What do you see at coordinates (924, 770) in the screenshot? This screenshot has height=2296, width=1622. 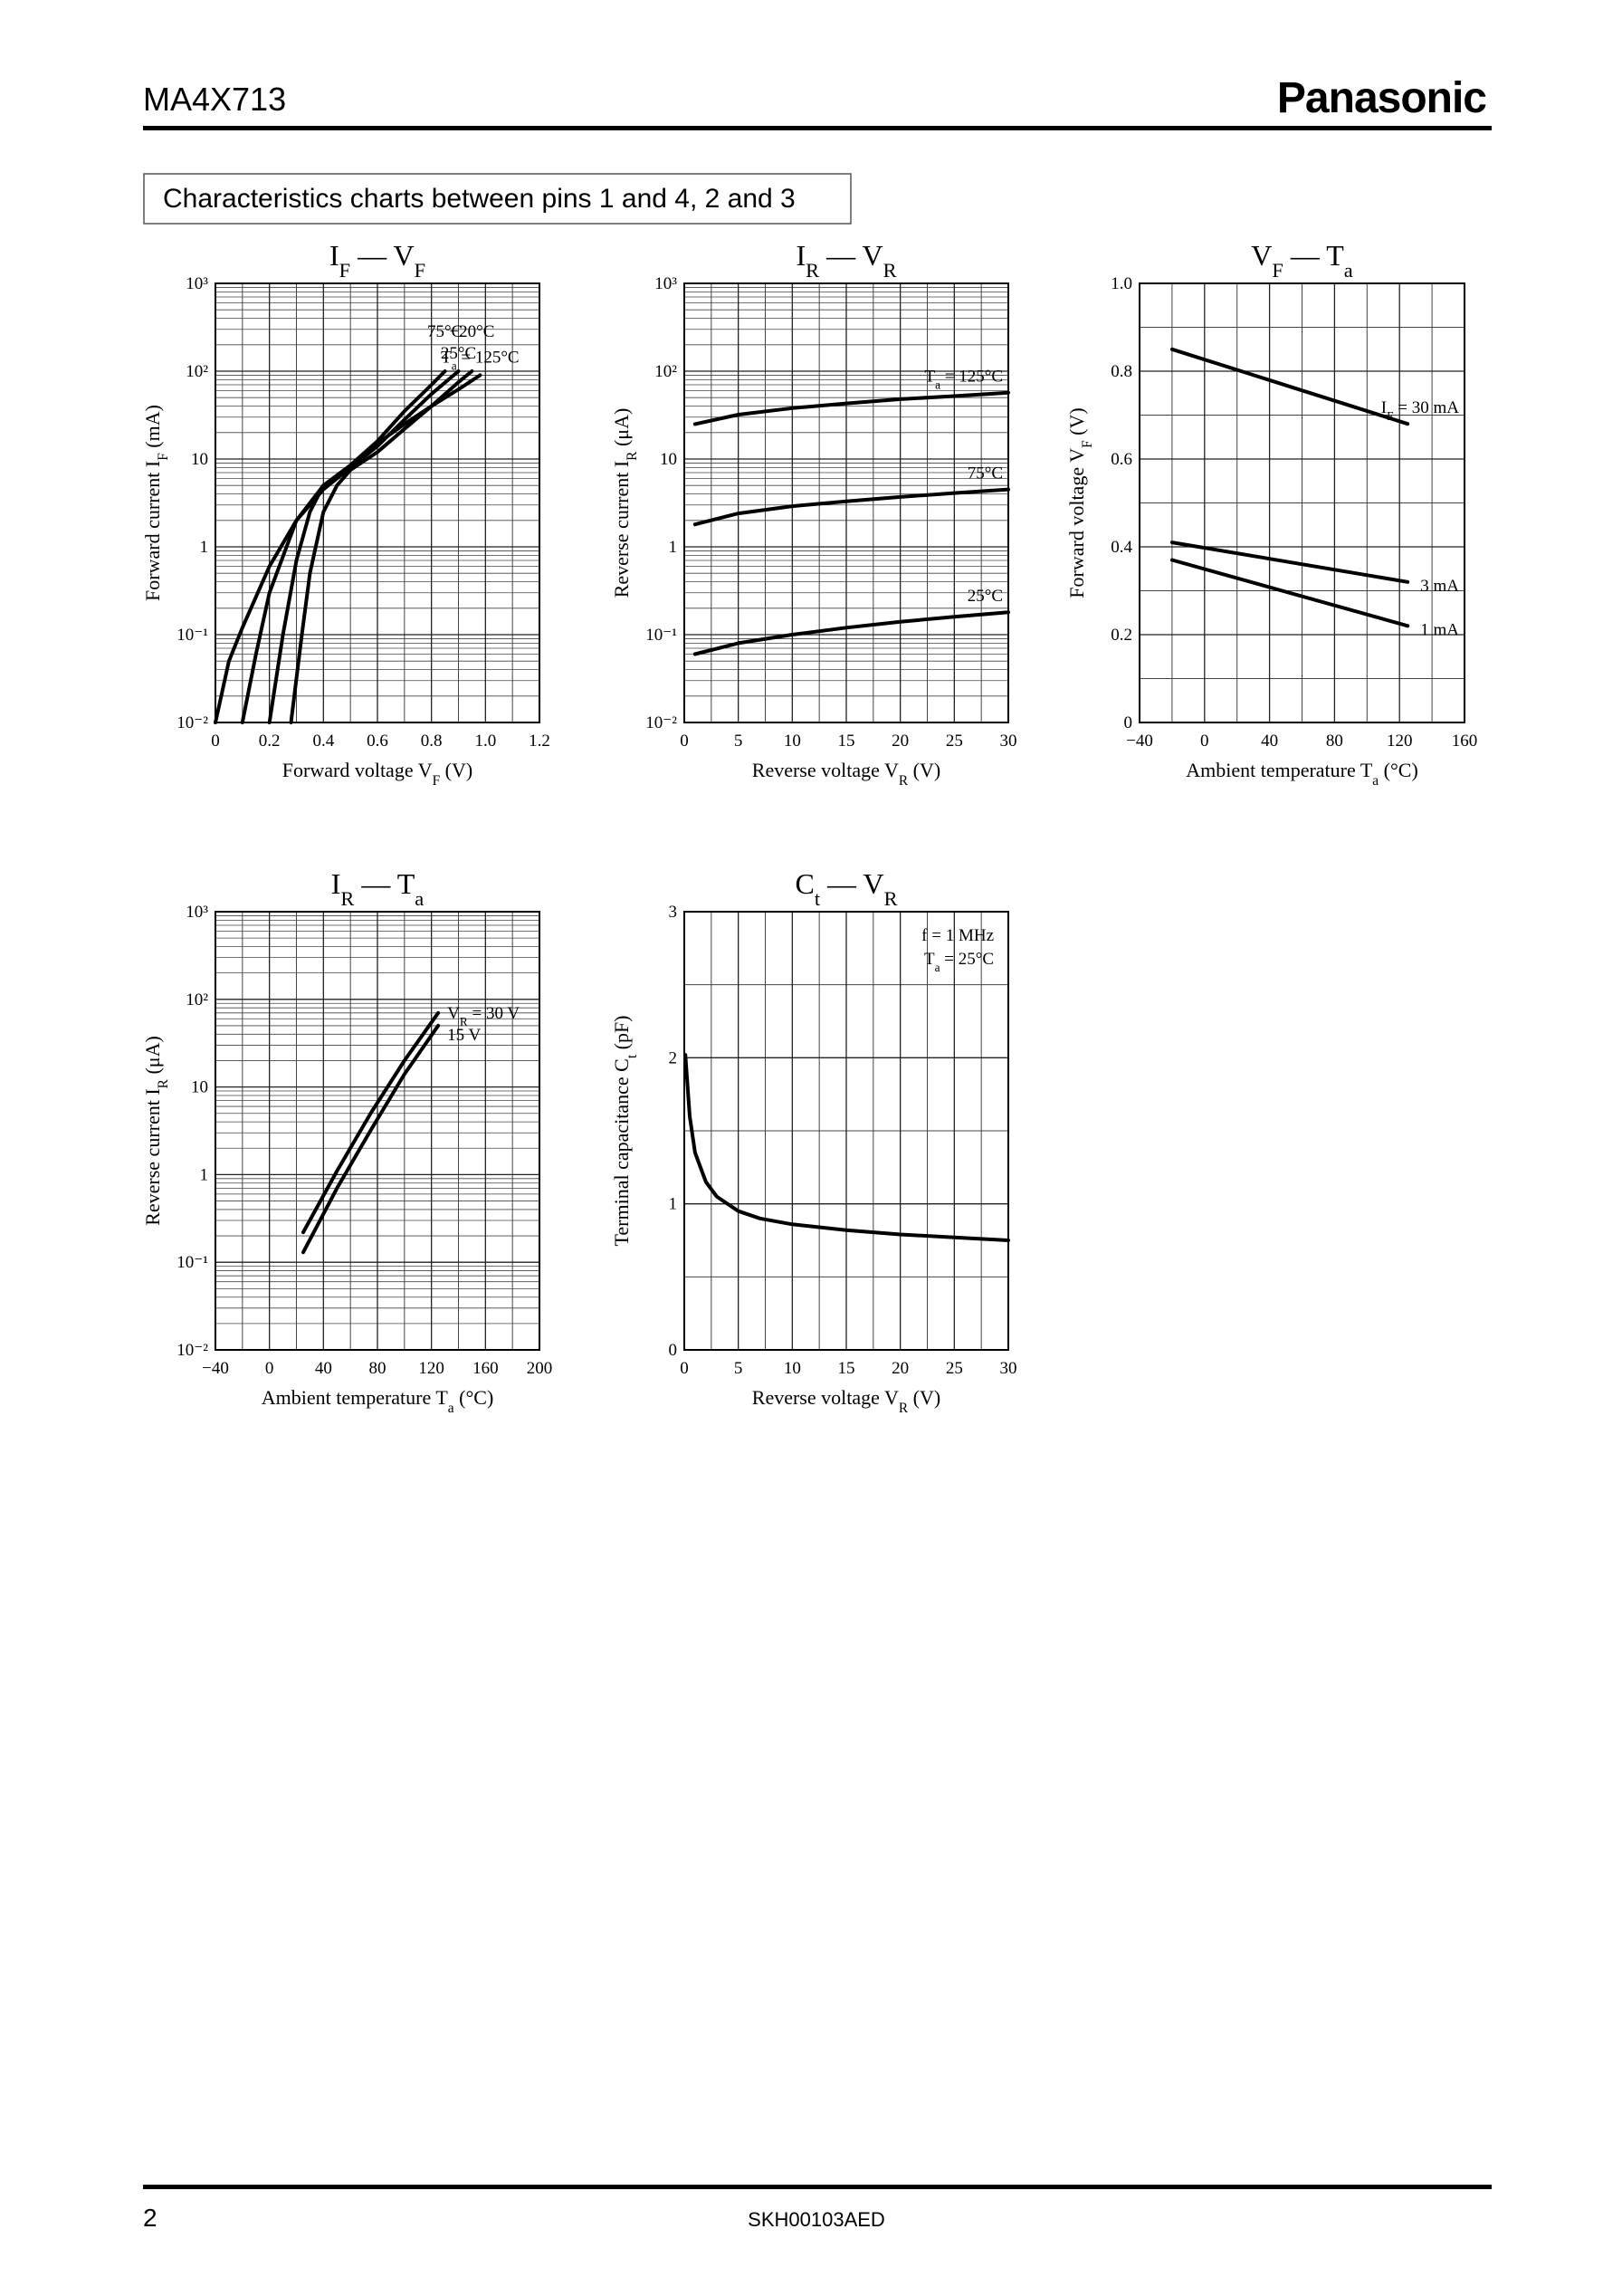 I see `x-axis-label-part: (V)` at bounding box center [924, 770].